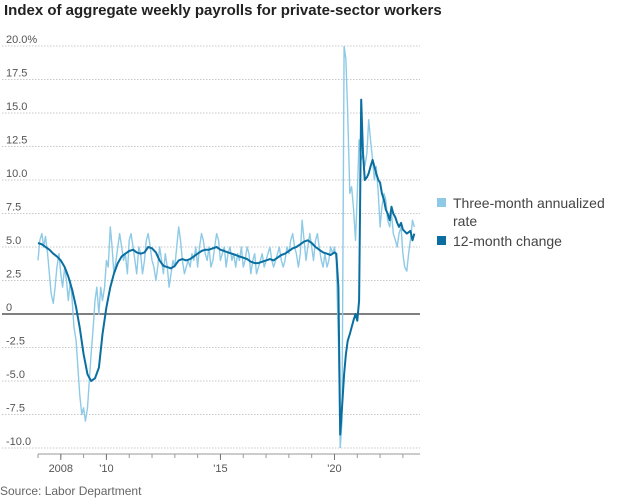 This screenshot has height=500, width=620. What do you see at coordinates (16, 174) in the screenshot?
I see `y-tick-label: 10.0` at bounding box center [16, 174].